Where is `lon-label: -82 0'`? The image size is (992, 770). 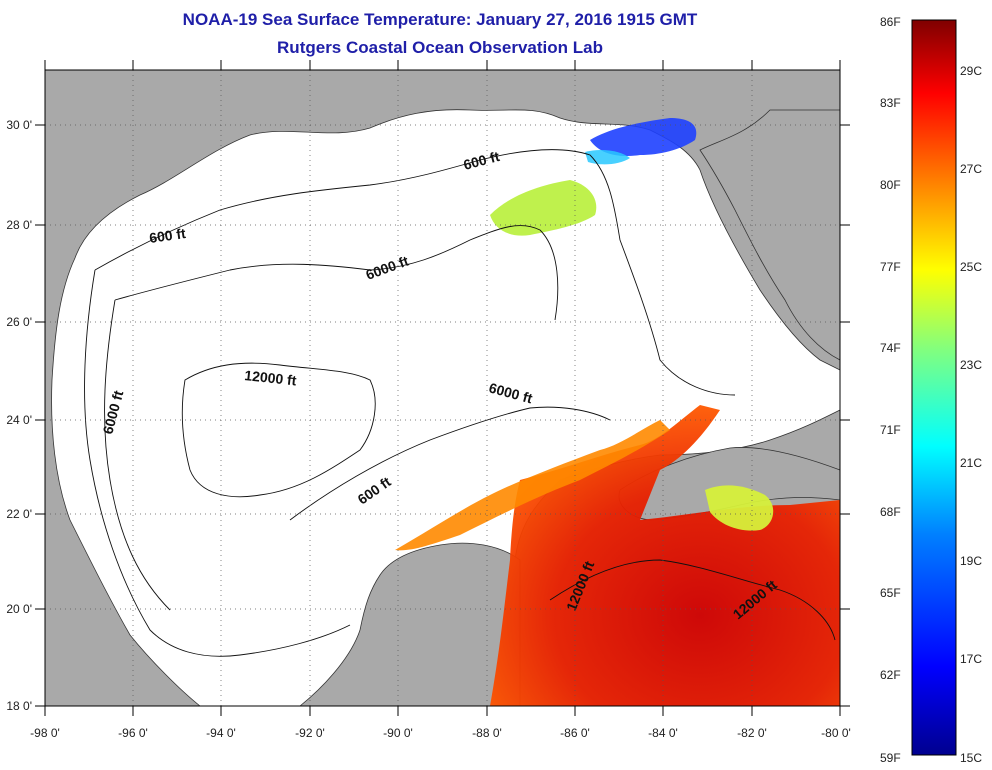
lon-label: -82 0' is located at coordinates (752, 733).